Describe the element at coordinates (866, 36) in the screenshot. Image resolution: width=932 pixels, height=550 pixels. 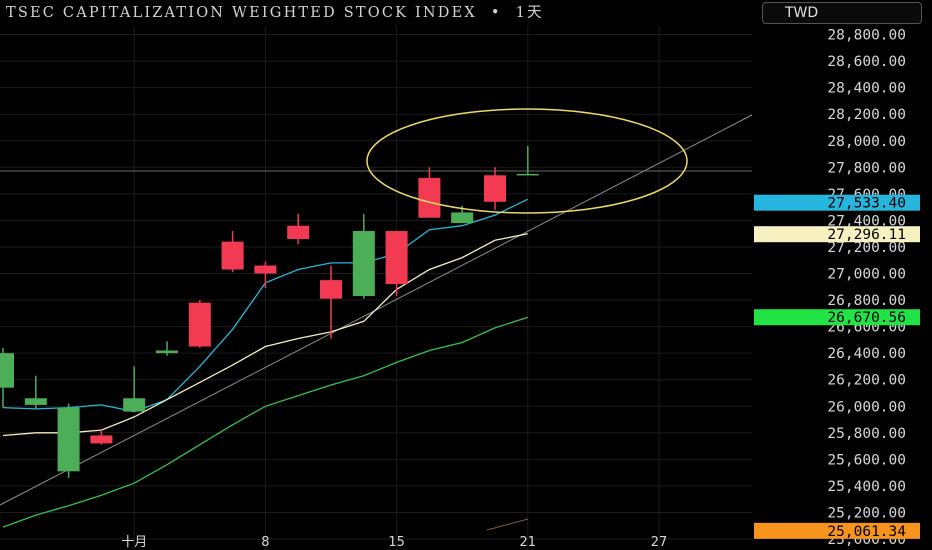
I see `price-tick-label: 28,800.00` at that location.